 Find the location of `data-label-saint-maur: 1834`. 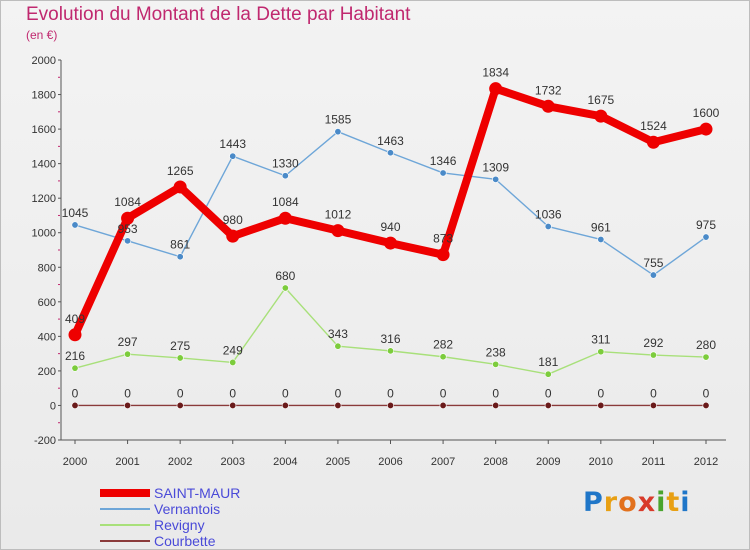

data-label-saint-maur: 1834 is located at coordinates (495, 73).